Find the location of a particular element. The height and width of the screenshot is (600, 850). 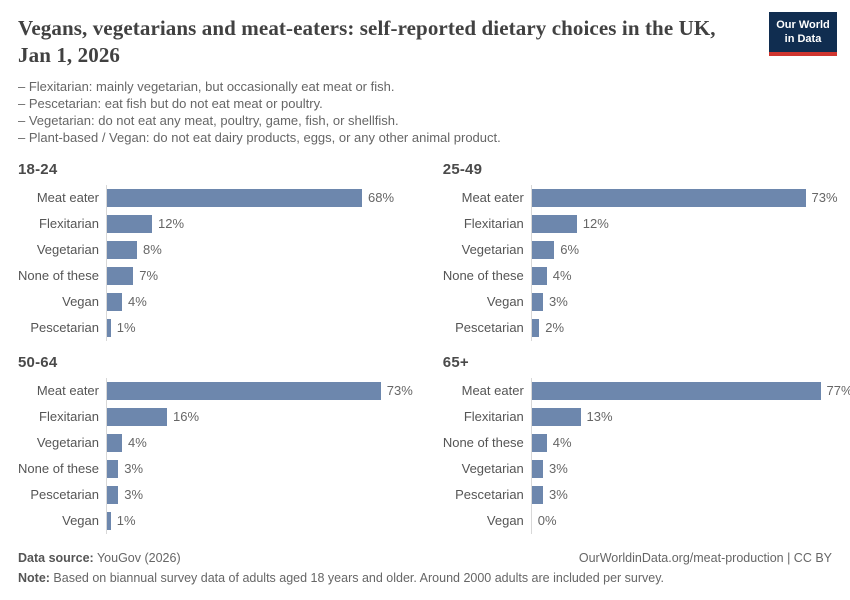

bar-value-label: 6% is located at coordinates (570, 250).